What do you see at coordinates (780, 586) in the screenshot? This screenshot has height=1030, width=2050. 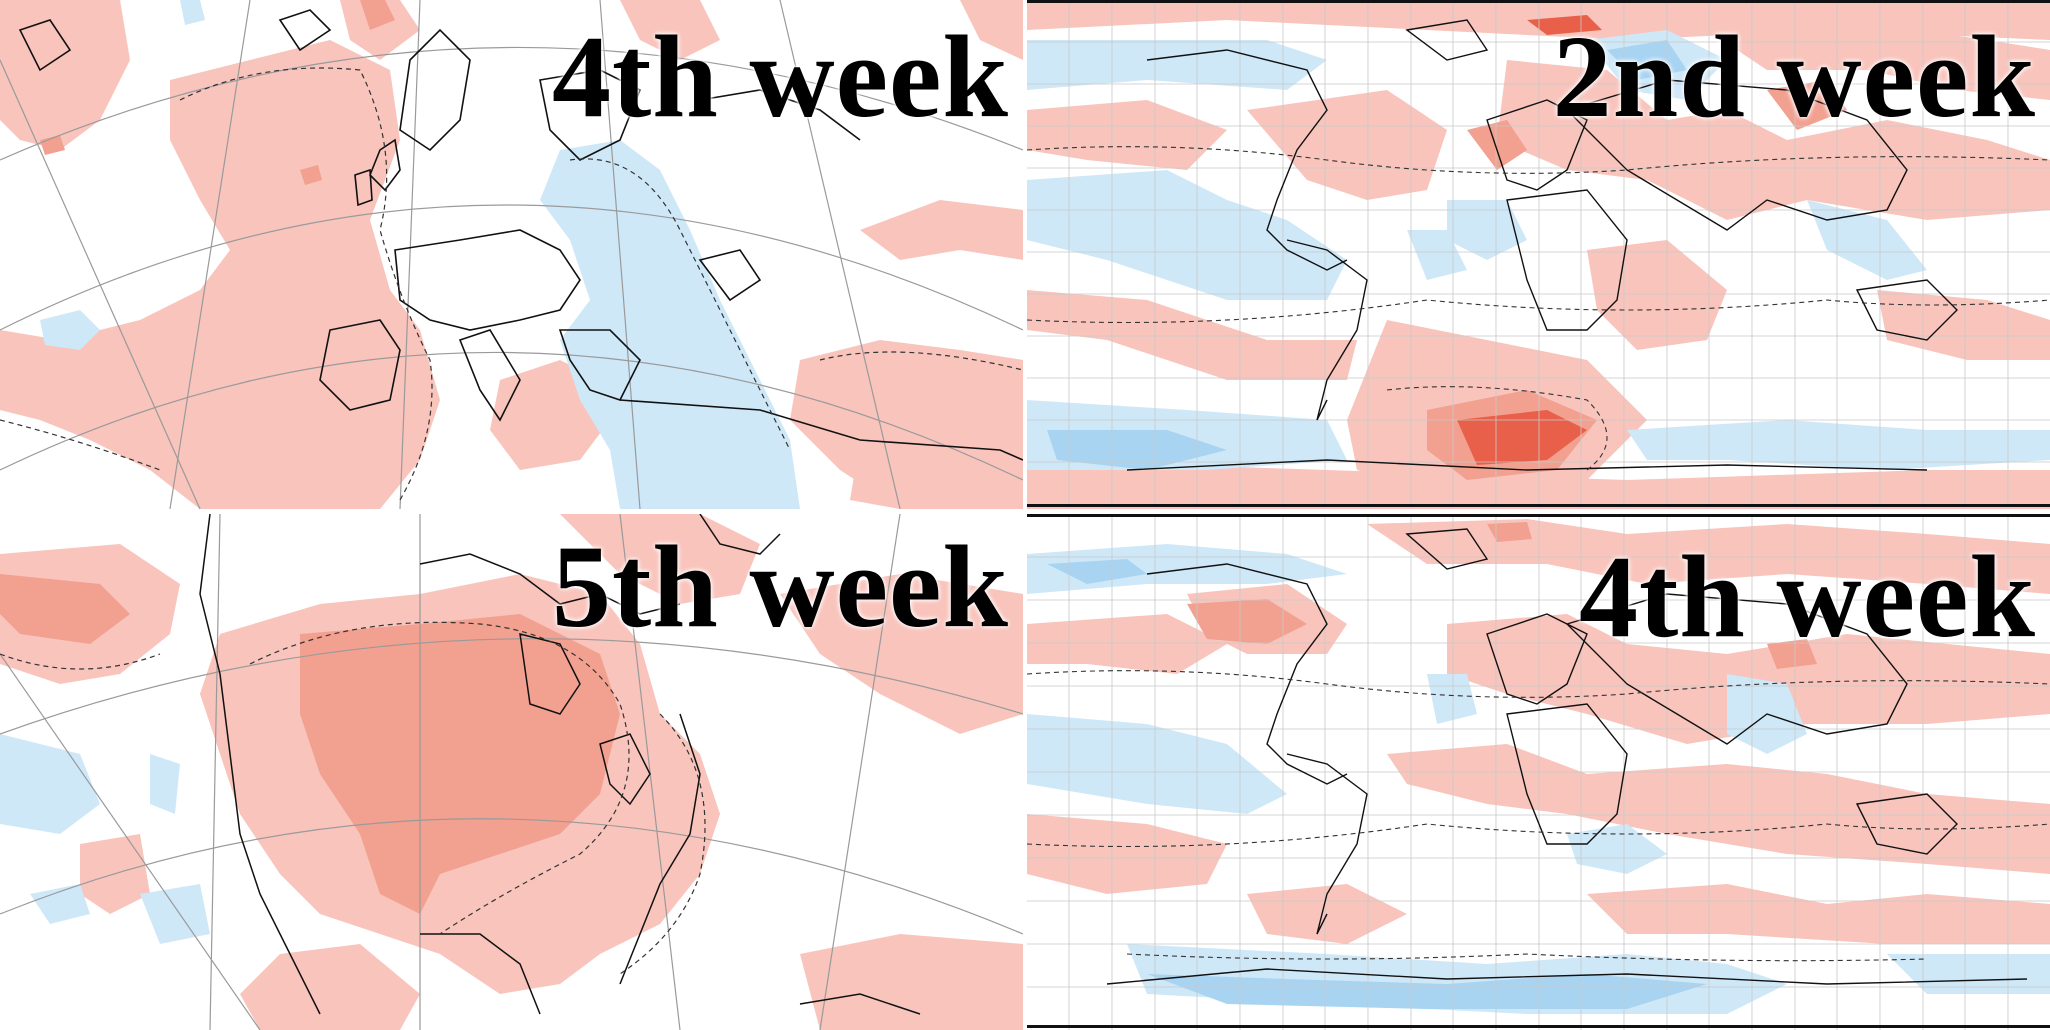 I see `week-label: 5th week` at bounding box center [780, 586].